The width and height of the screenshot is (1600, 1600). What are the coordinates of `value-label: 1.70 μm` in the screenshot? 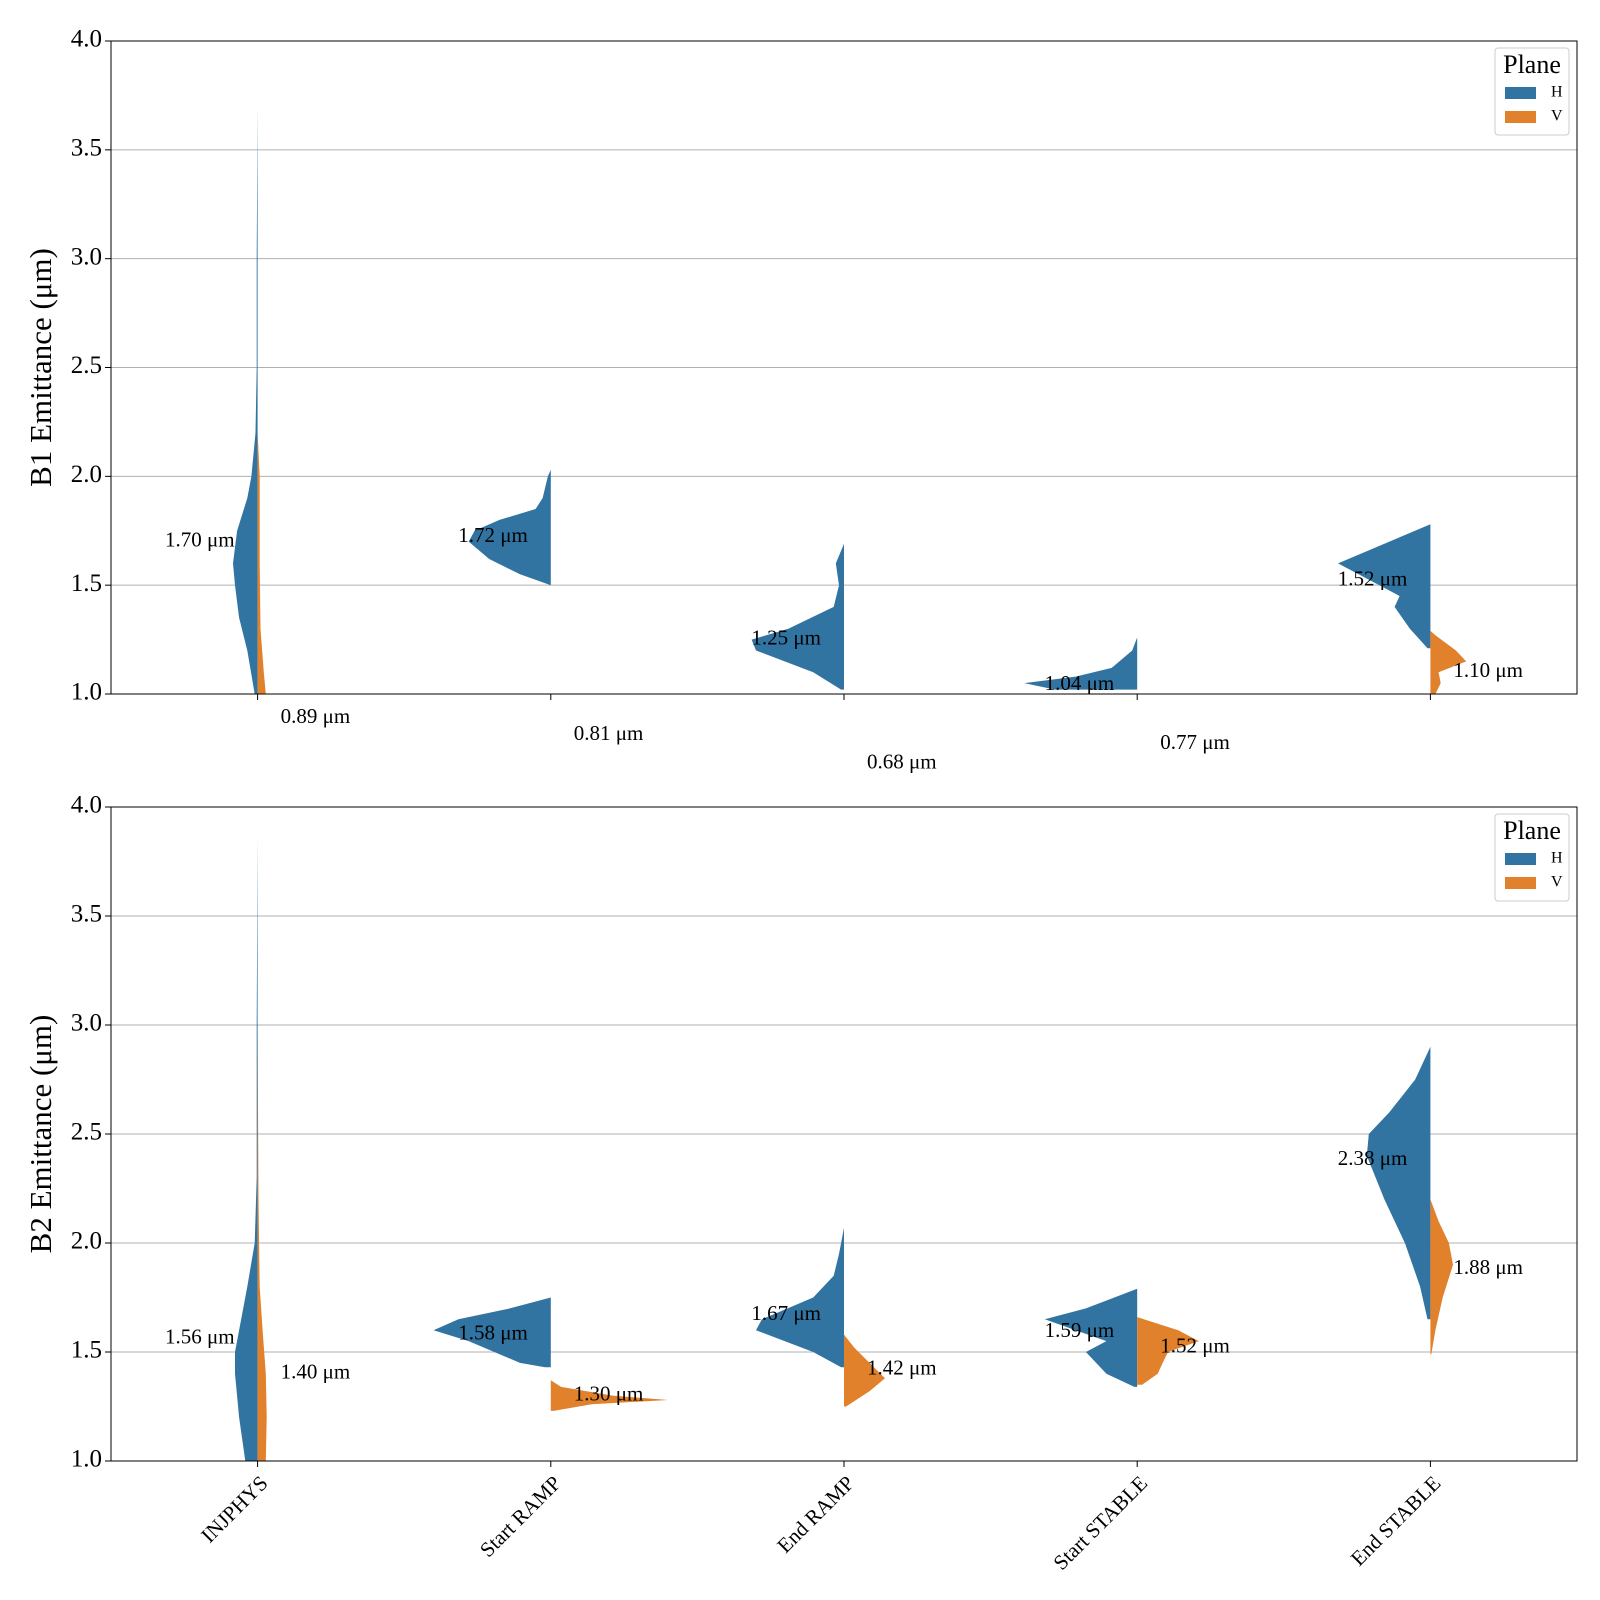 It's located at (200, 539).